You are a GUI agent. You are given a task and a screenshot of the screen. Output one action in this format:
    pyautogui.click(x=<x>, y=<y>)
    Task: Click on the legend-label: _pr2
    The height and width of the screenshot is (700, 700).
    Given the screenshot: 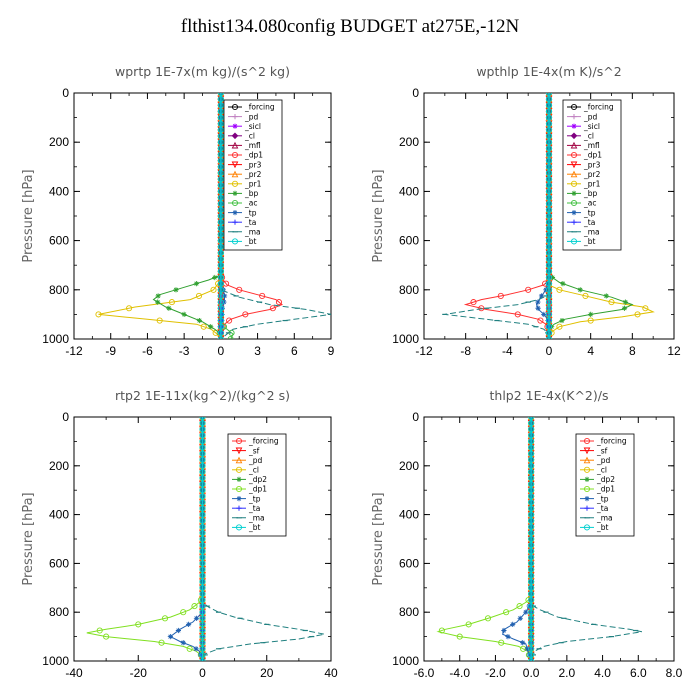 What is the action you would take?
    pyautogui.click(x=592, y=174)
    